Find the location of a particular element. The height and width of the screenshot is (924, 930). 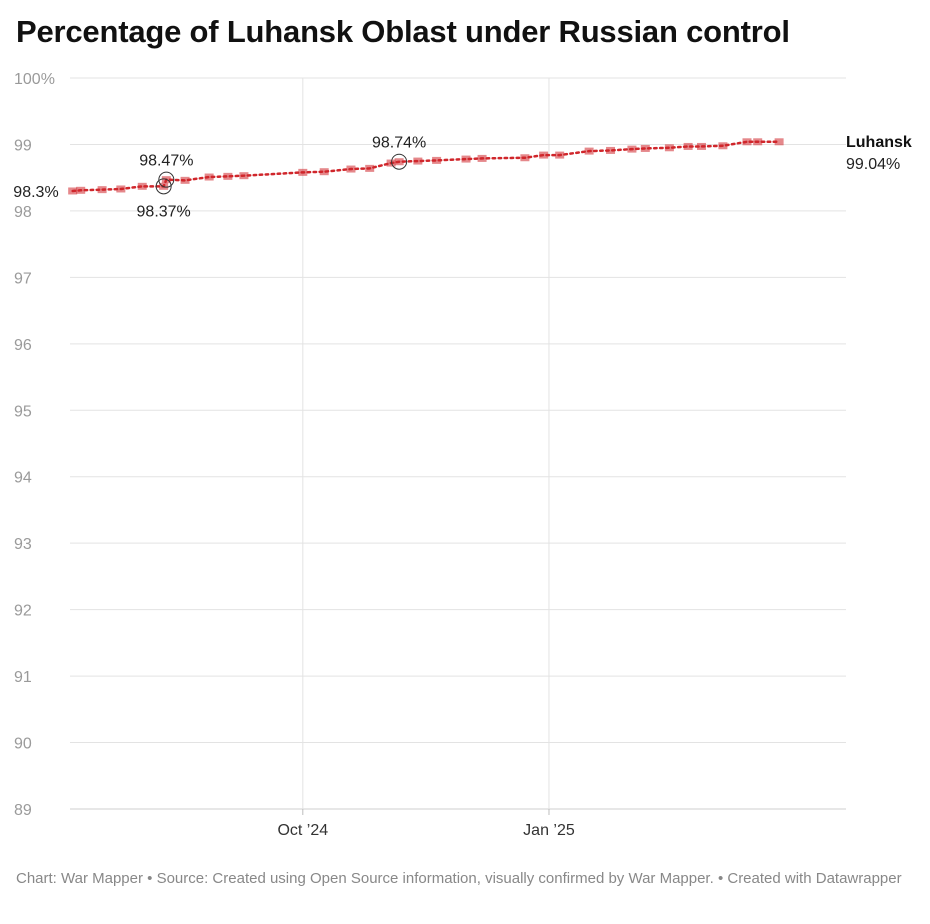

series-label: Luhansk is located at coordinates (879, 142).